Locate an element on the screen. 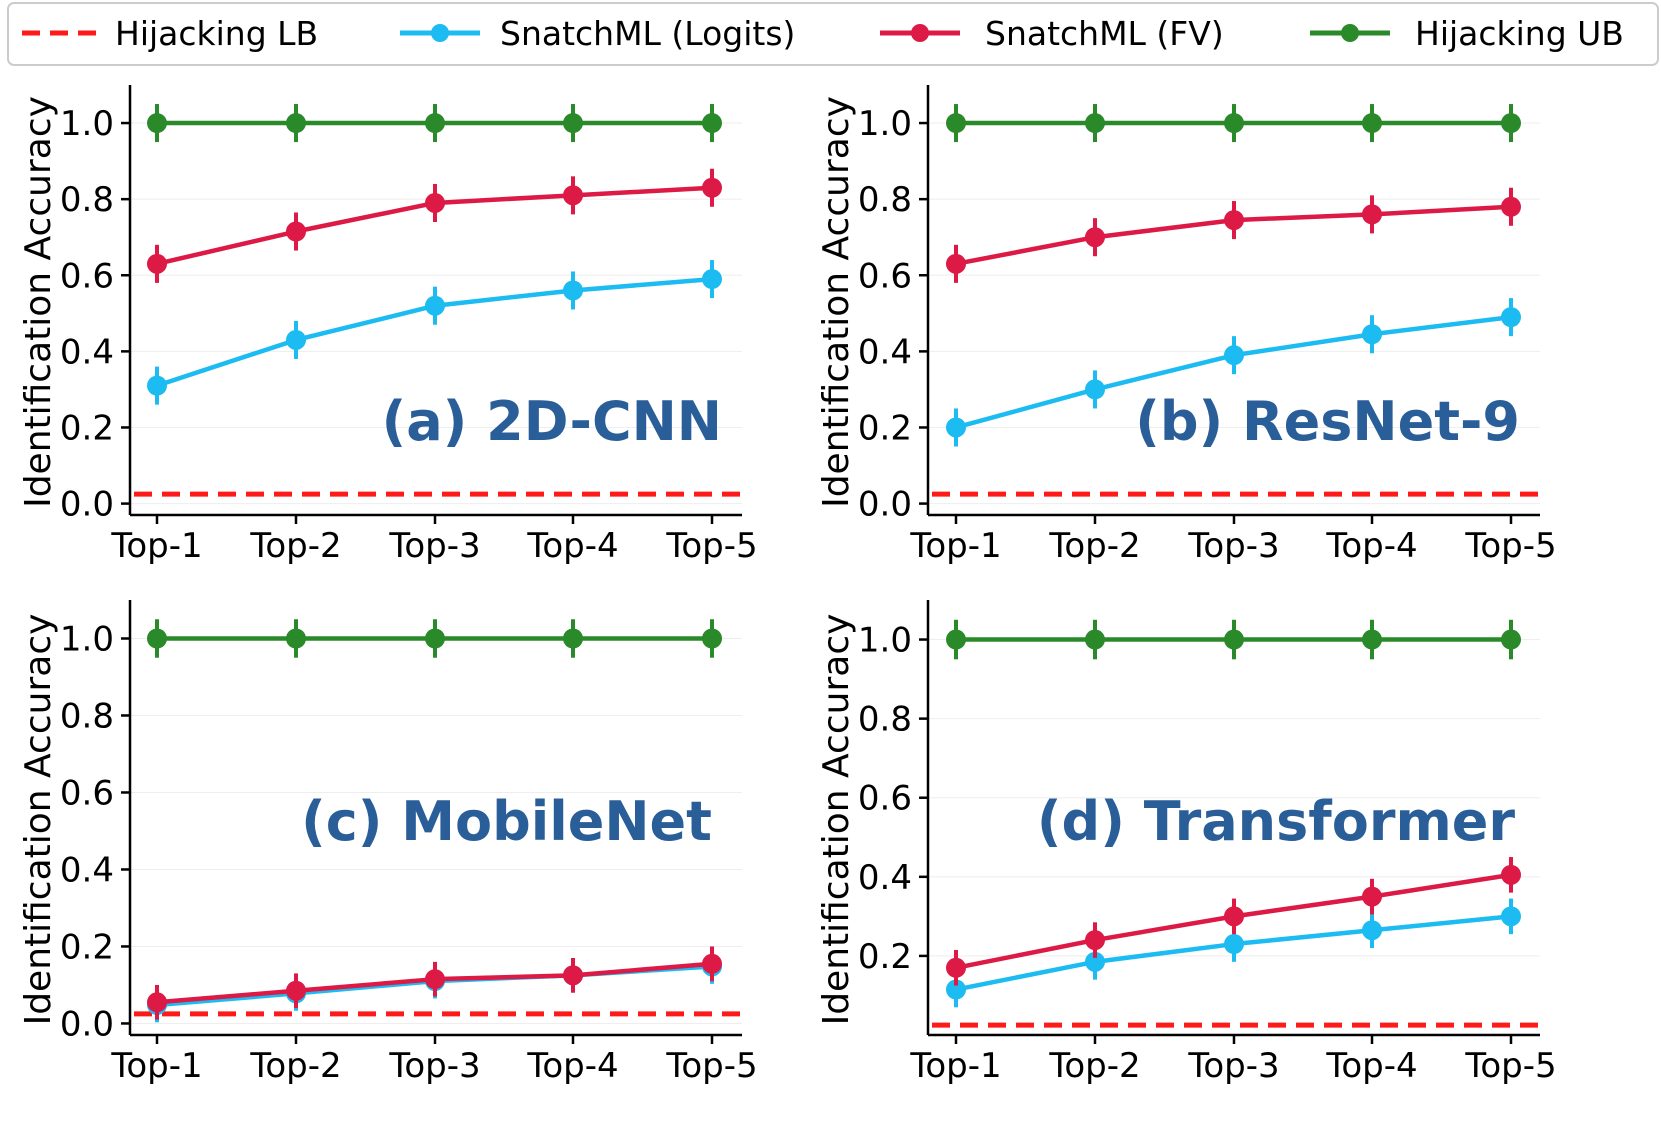 The width and height of the screenshot is (1661, 1148). legend-label-snatchml-fv: SnatchML (FV) is located at coordinates (1104, 33).